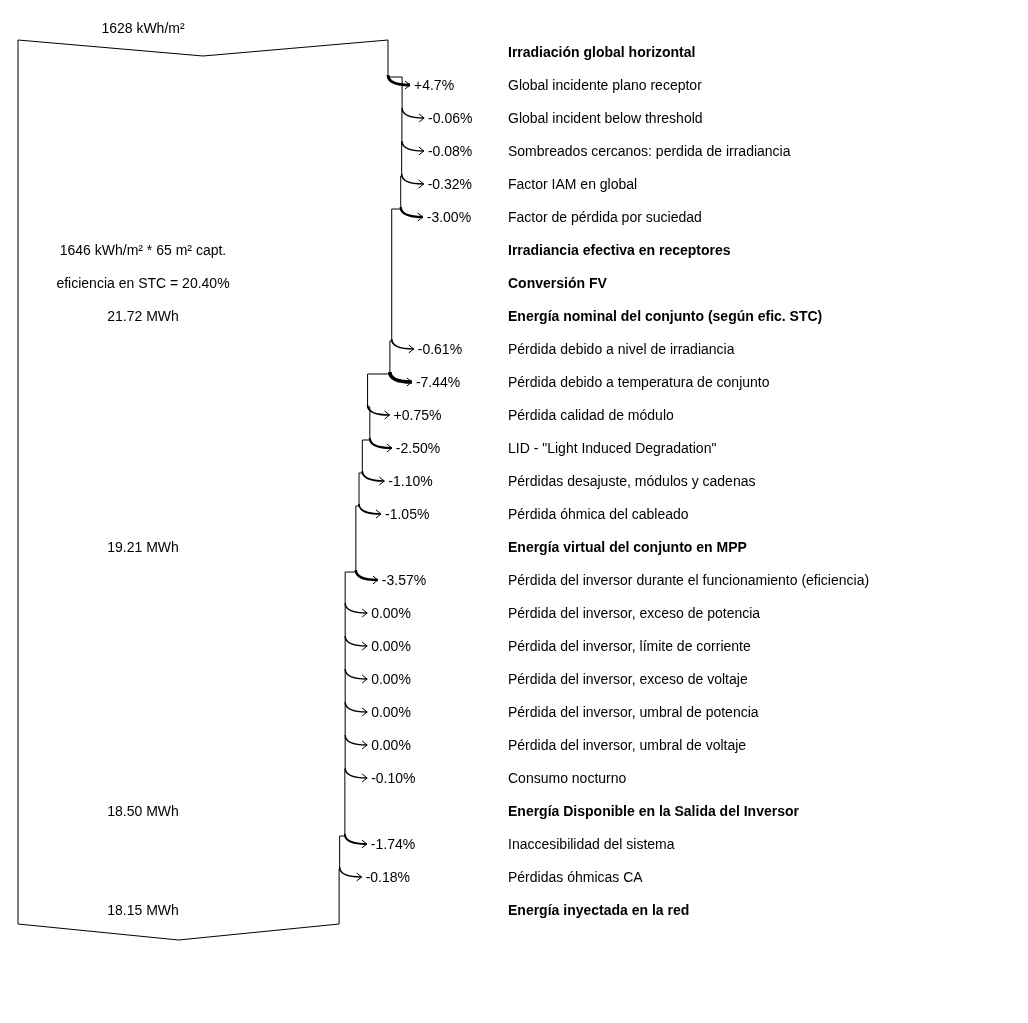 The width and height of the screenshot is (1028, 1023). Describe the element at coordinates (450, 150) in the screenshot. I see `data-label: -0.08%` at that location.